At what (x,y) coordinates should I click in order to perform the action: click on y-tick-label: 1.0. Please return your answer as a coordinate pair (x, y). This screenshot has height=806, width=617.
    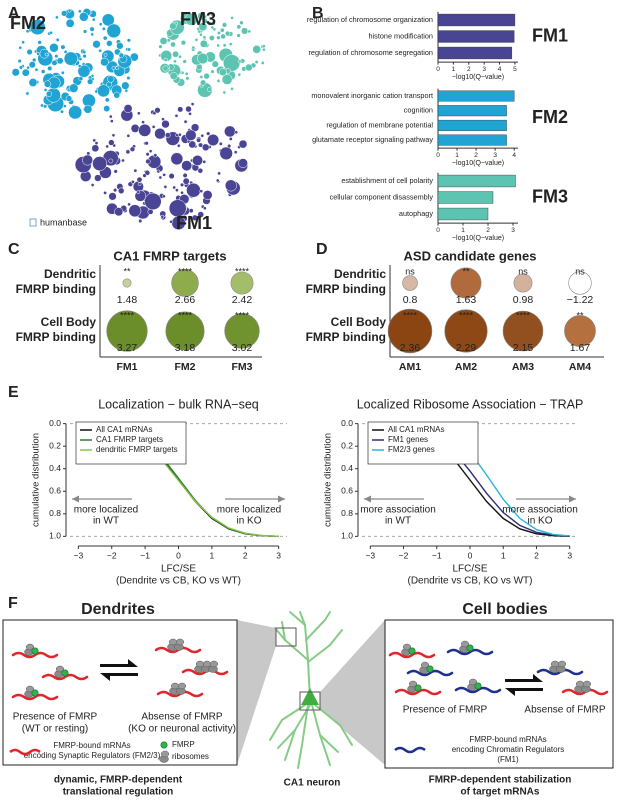
    Looking at the image, I should click on (55, 536).